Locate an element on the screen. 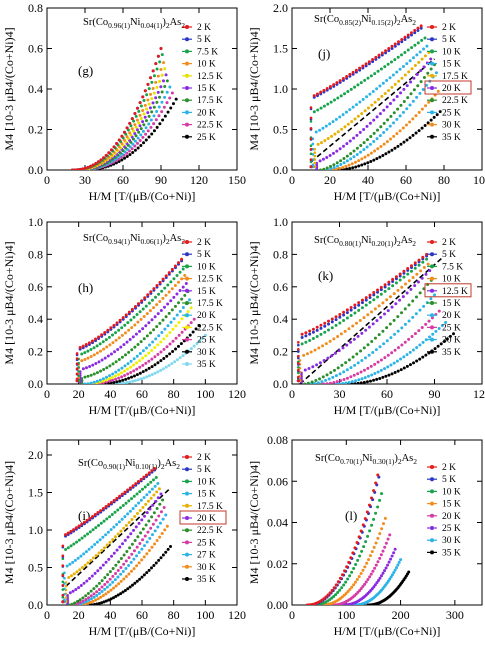 This screenshot has height=650, width=485. x-tick-label: 100 is located at coordinates (205, 615).